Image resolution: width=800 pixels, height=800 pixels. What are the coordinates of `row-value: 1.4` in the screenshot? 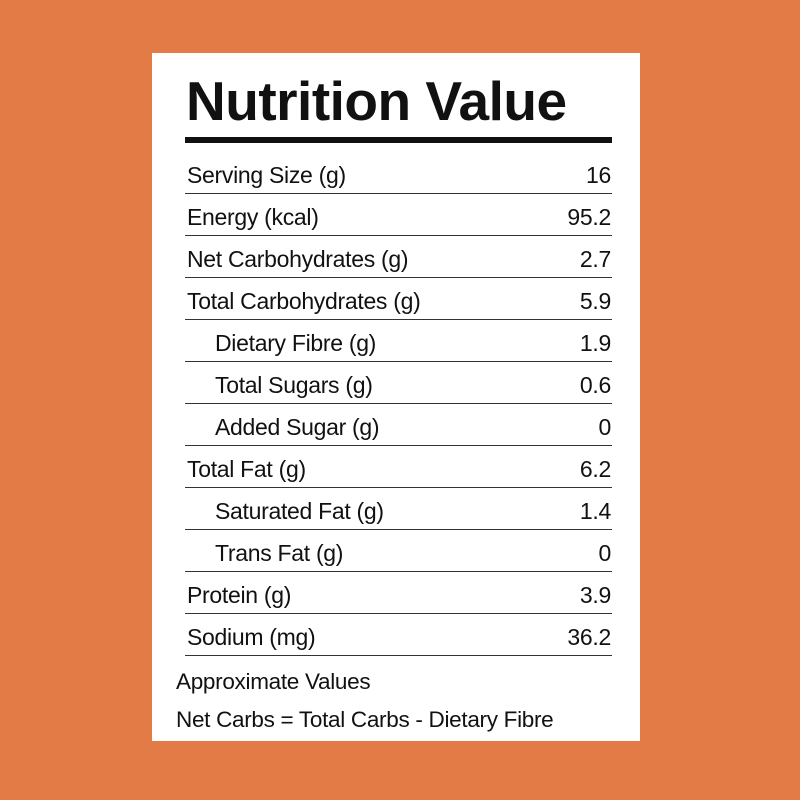 It's located at (595, 511).